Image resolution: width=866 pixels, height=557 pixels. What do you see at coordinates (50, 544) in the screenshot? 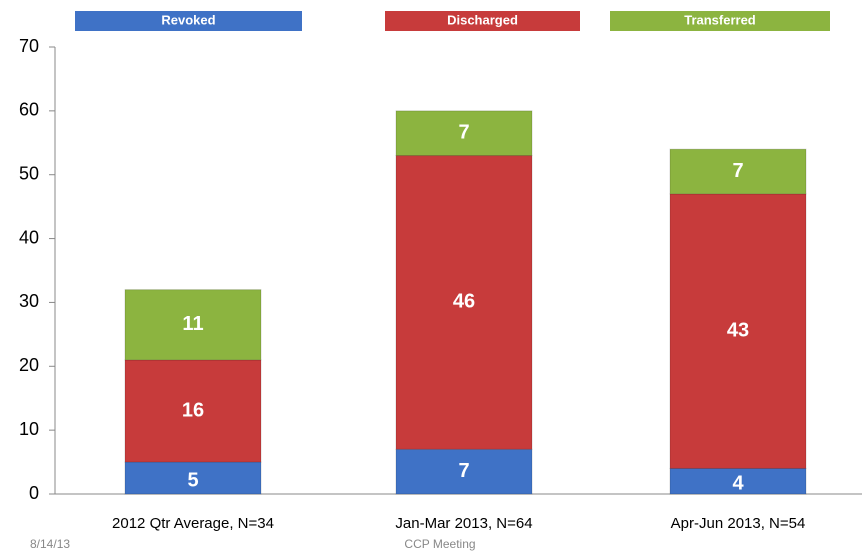
I see `footer-date: 8/14/13` at bounding box center [50, 544].